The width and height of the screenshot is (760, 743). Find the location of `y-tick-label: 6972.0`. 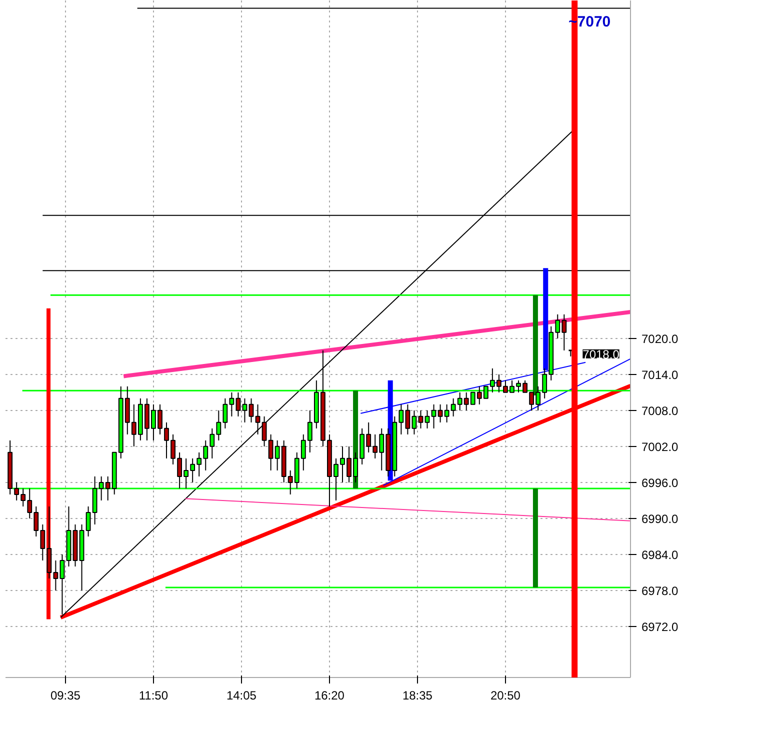

y-tick-label: 6972.0 is located at coordinates (660, 627).